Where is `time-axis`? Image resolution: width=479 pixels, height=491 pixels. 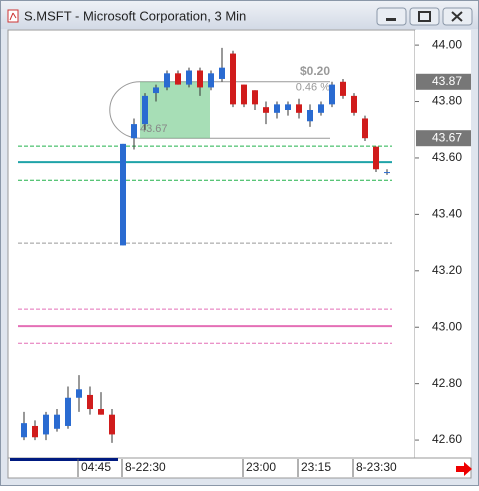 time-axis is located at coordinates (239, 468).